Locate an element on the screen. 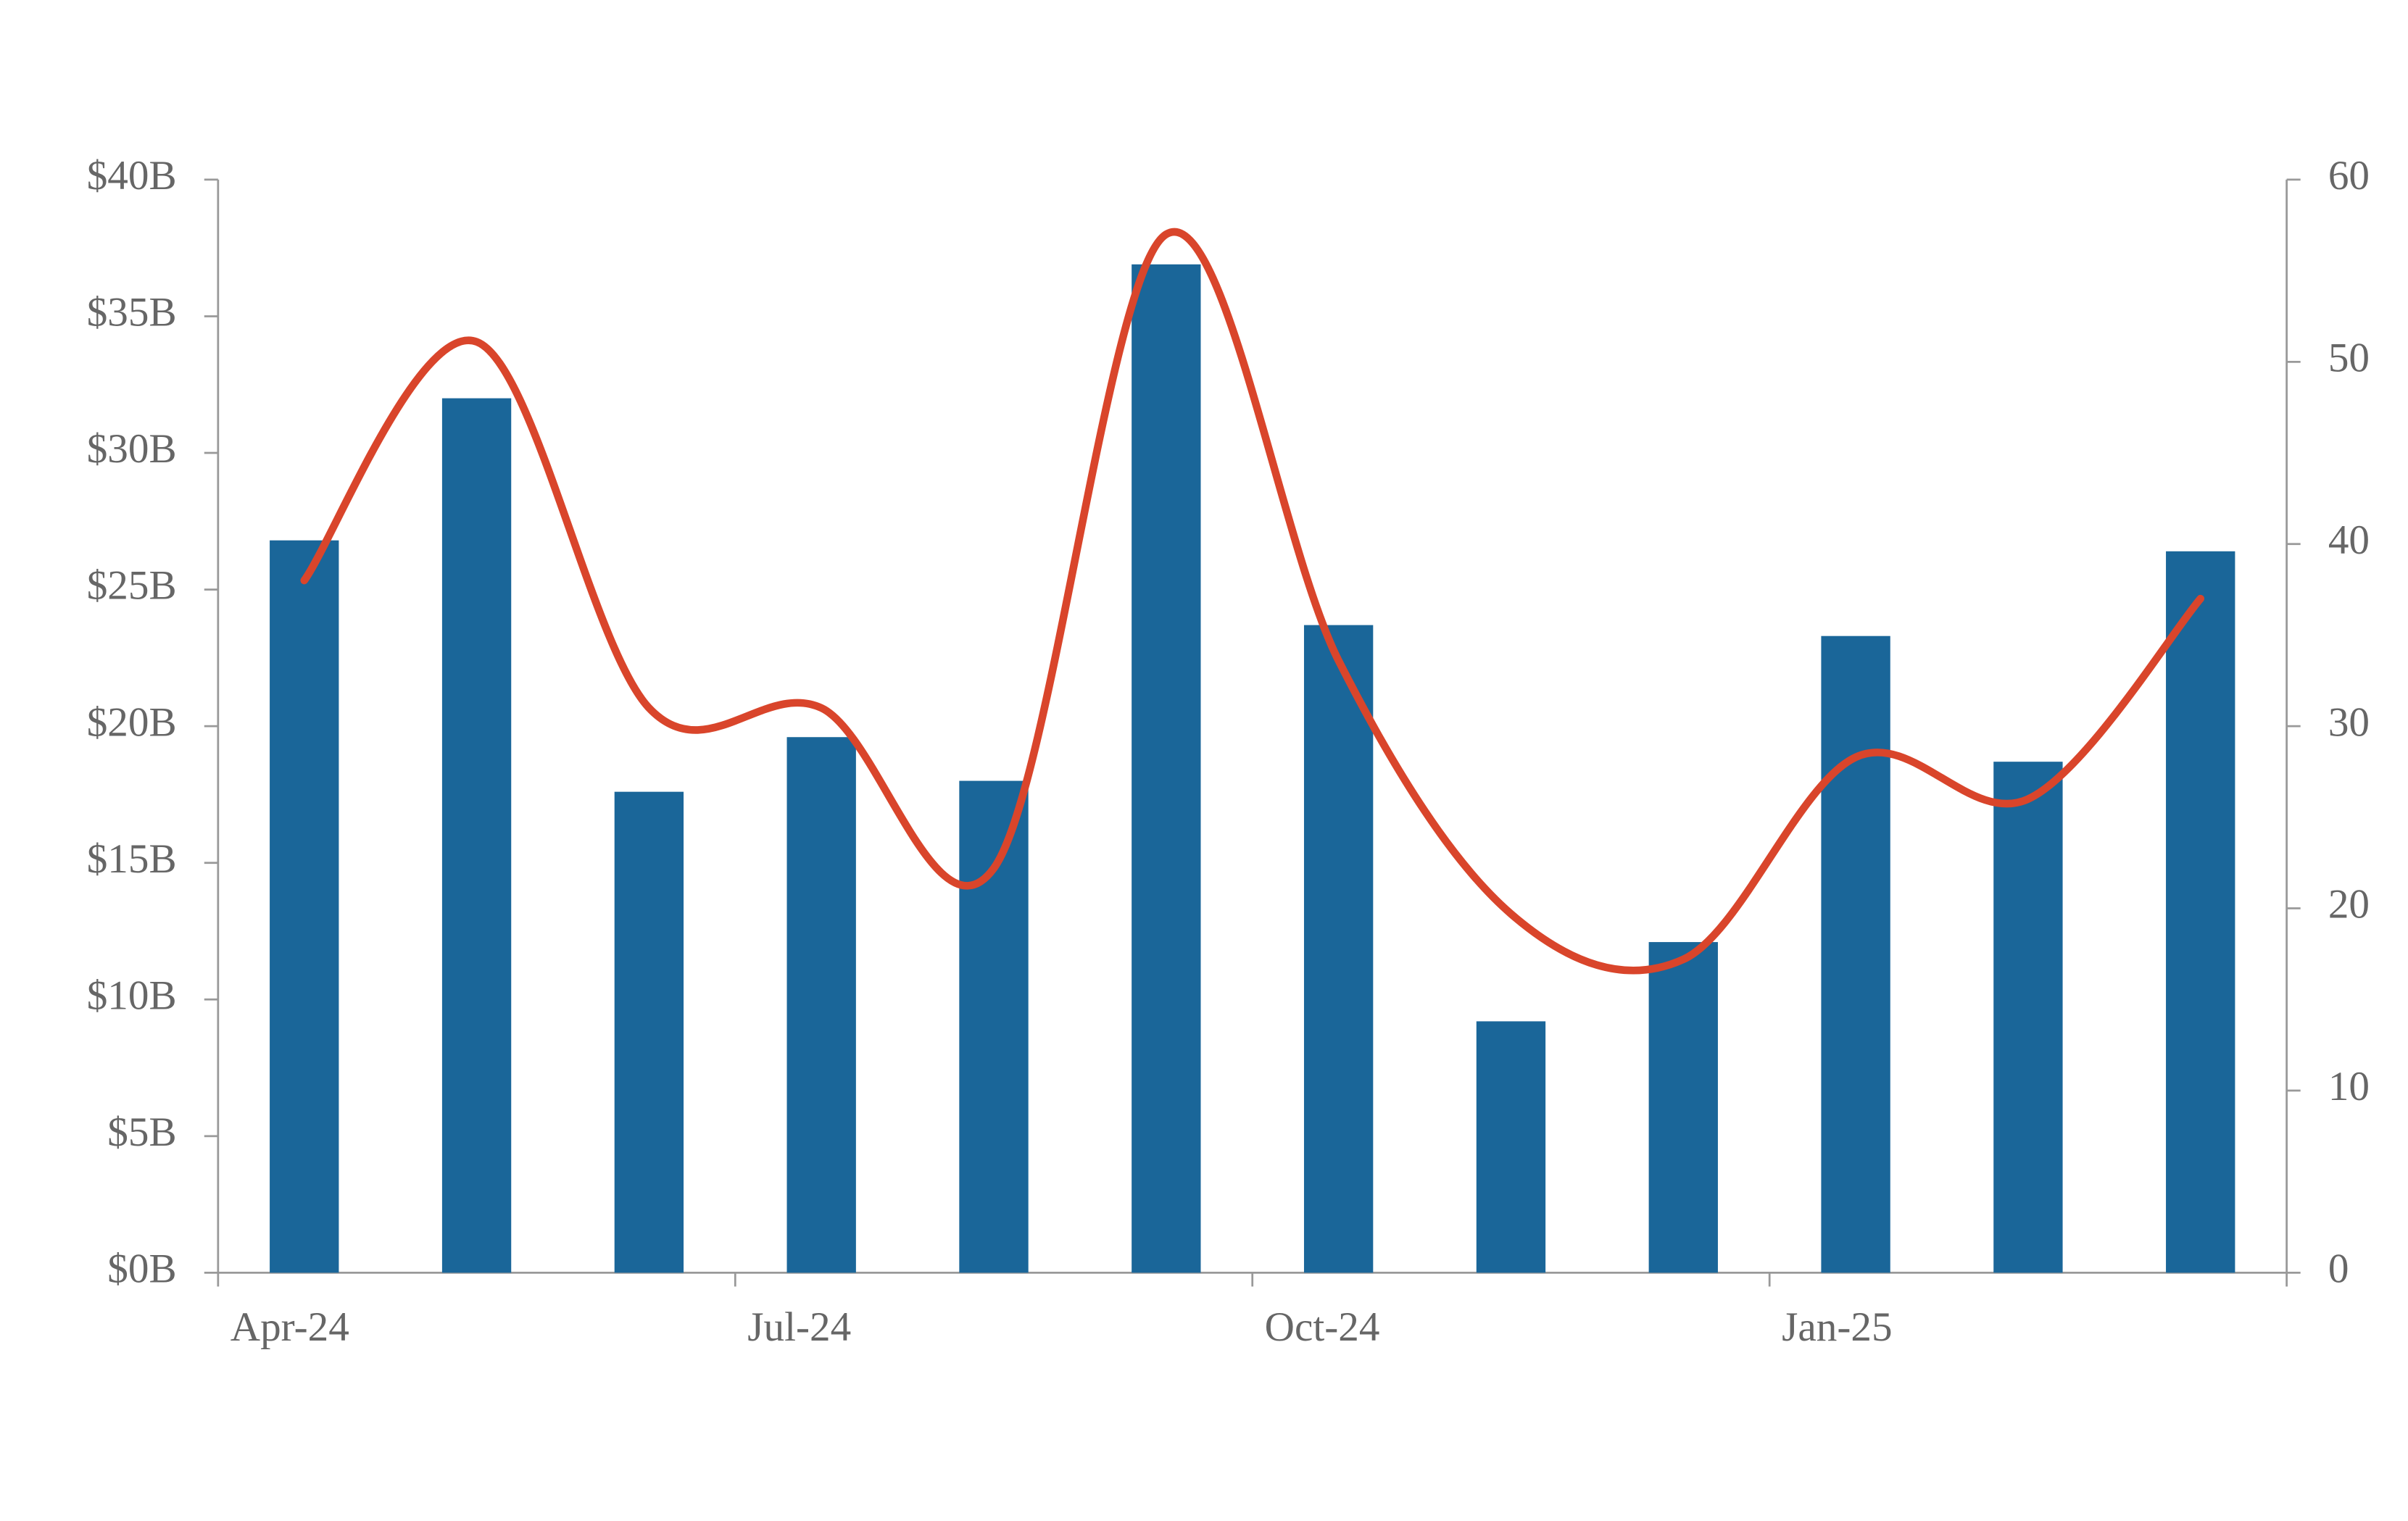 This screenshot has height=1521, width=2408. y2-tick-label: 0 is located at coordinates (2338, 1269).